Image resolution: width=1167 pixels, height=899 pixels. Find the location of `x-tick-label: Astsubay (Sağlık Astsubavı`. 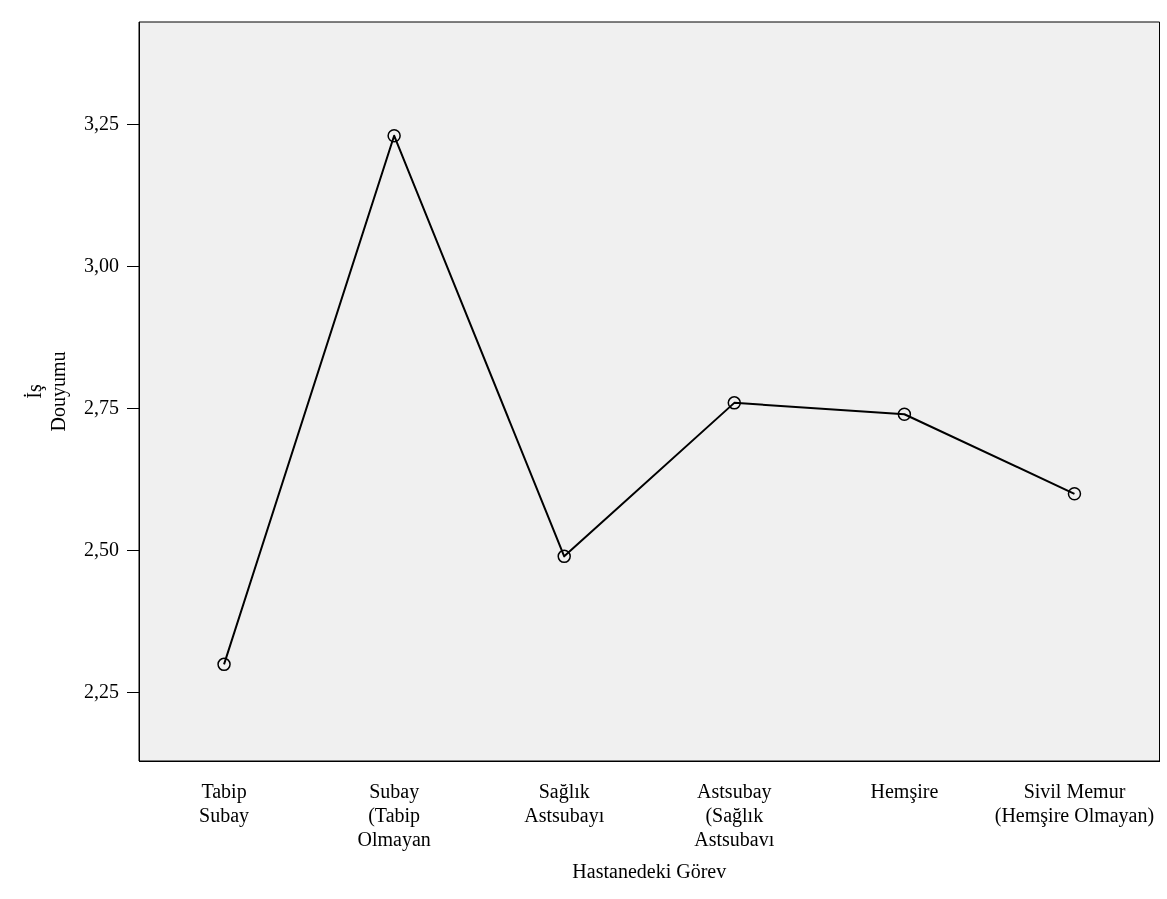

x-tick-label: Astsubay (Sağlık Astsubavı is located at coordinates (734, 815).